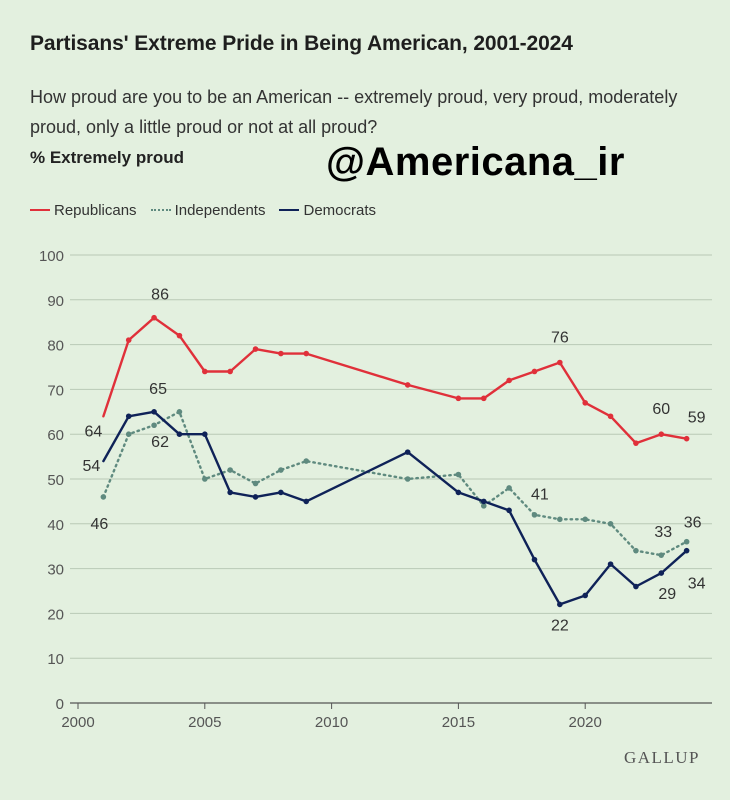 The image size is (730, 800). Describe the element at coordinates (475, 162) in the screenshot. I see `watermark-text: @Americana_ir` at that location.